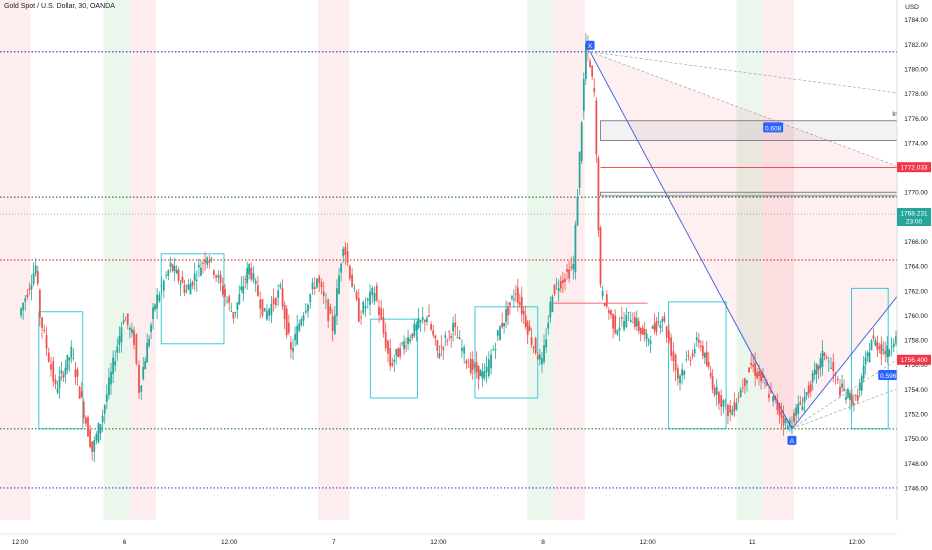 The image size is (932, 550). I want to click on y-tick-label: 1770.00, so click(916, 193).